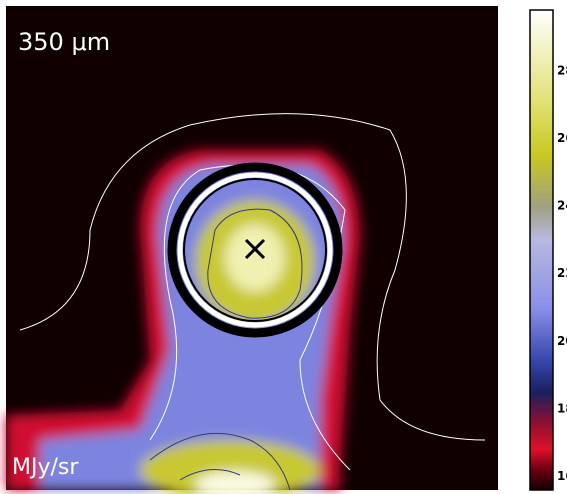  What do you see at coordinates (562, 273) in the screenshot?
I see `tick-label: 22` at bounding box center [562, 273].